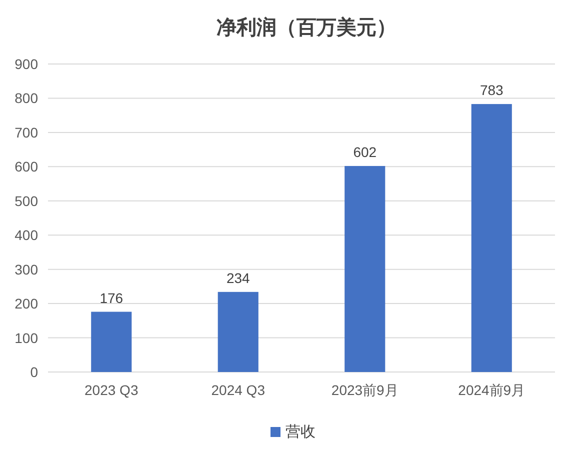  I want to click on data-label: 783, so click(492, 90).